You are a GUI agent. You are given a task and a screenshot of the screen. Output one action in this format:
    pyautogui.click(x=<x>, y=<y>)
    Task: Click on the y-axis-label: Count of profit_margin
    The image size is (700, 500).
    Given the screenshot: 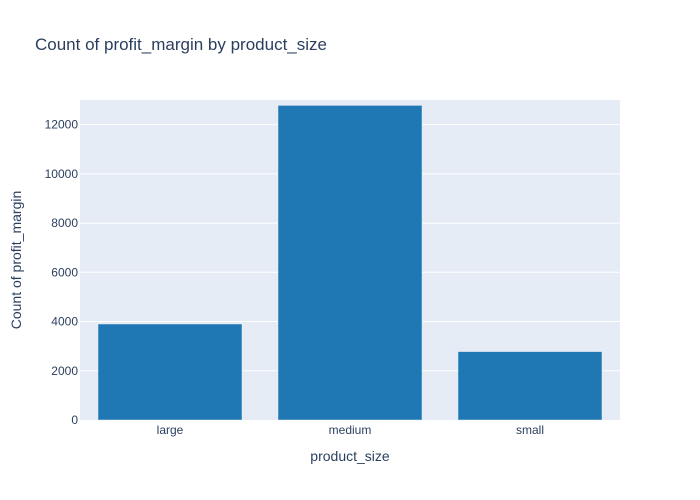 What is the action you would take?
    pyautogui.click(x=16, y=260)
    